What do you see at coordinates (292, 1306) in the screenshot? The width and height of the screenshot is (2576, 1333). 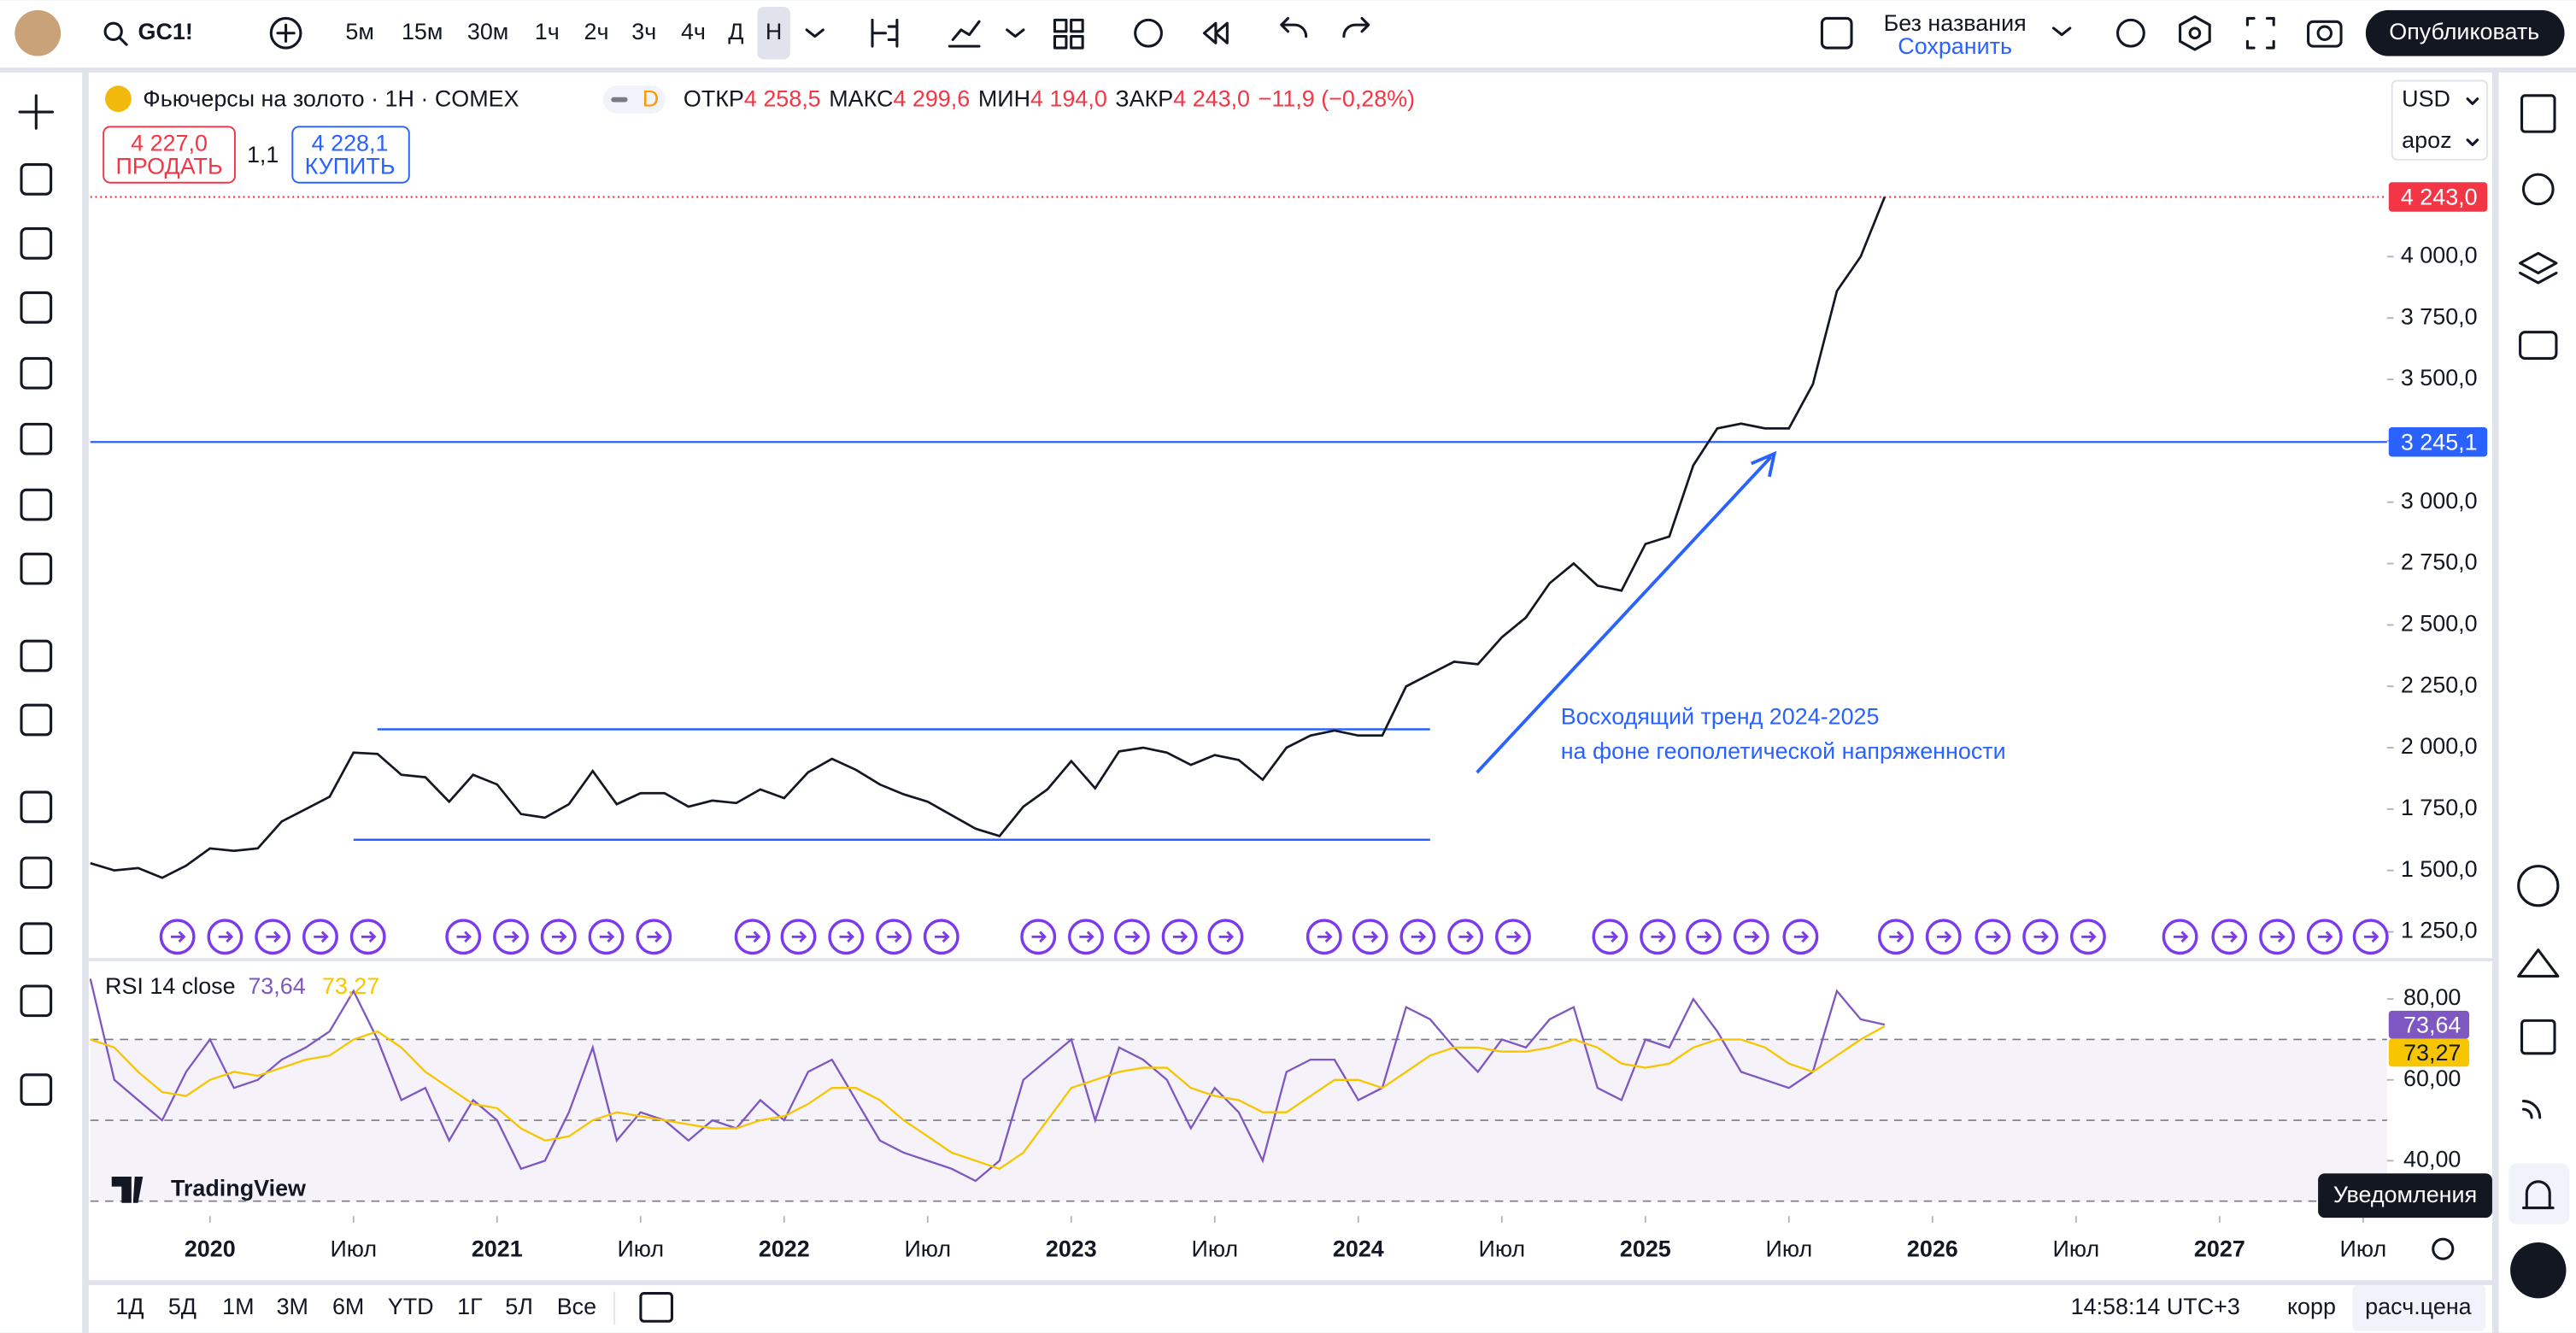 I see `range-button: 3М` at bounding box center [292, 1306].